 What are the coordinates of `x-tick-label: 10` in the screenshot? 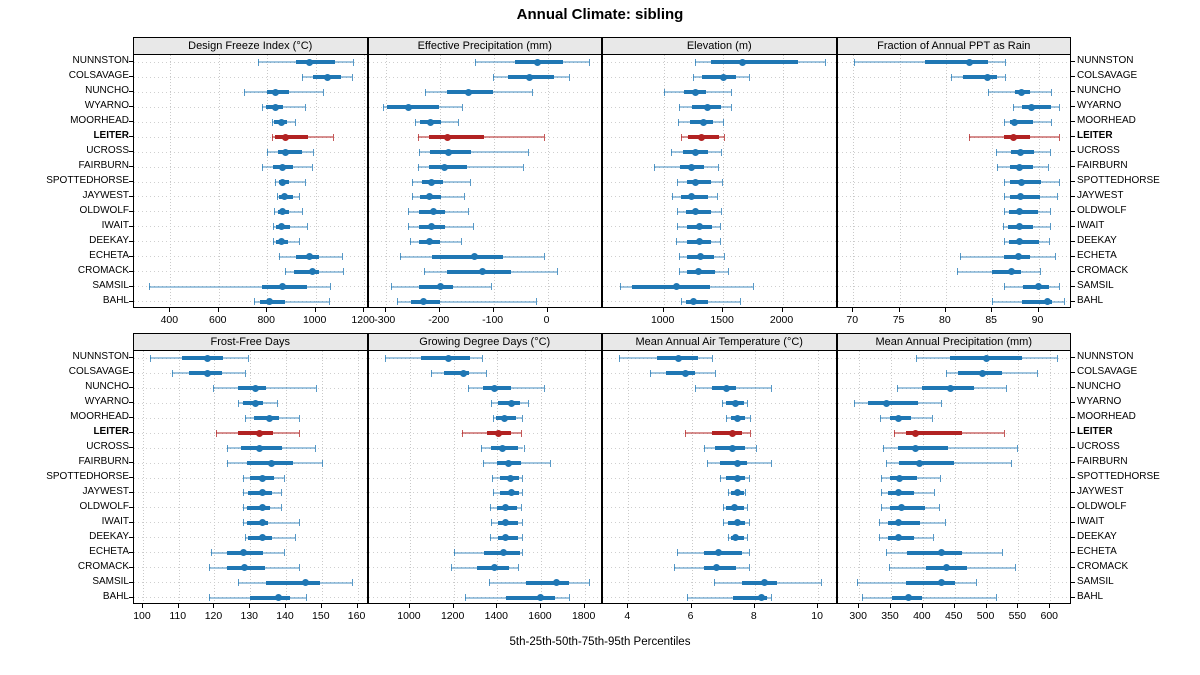 It's located at (817, 616).